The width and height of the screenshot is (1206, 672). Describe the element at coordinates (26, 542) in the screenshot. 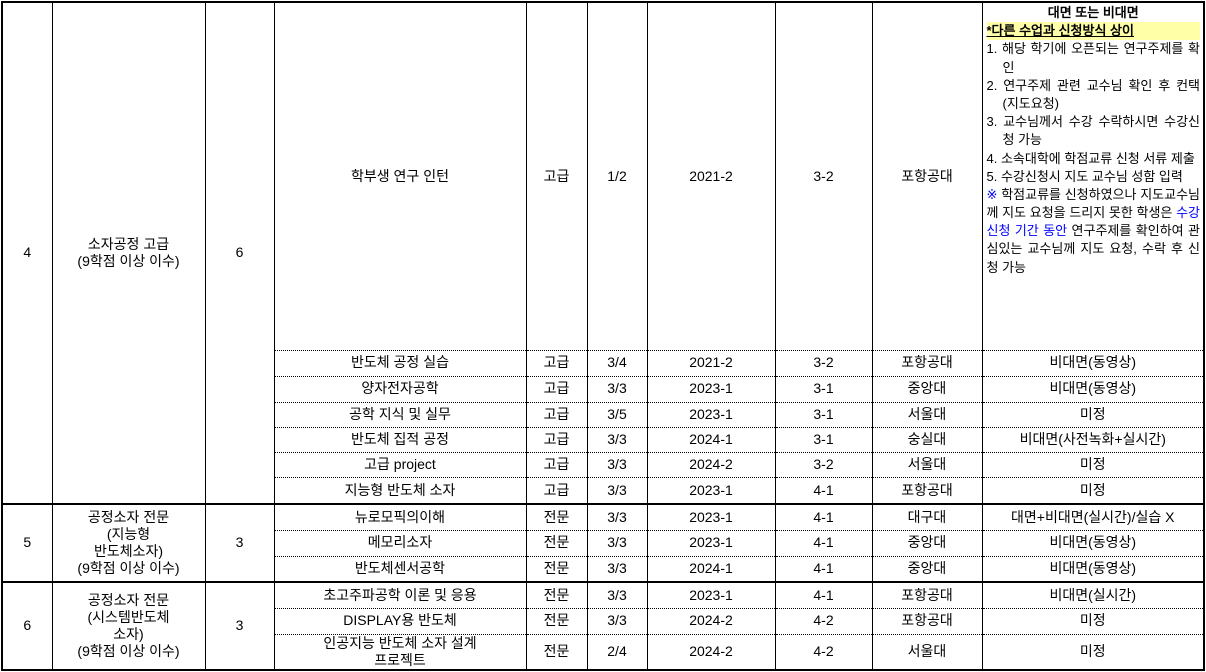

I see `group-number-cell: 5` at that location.